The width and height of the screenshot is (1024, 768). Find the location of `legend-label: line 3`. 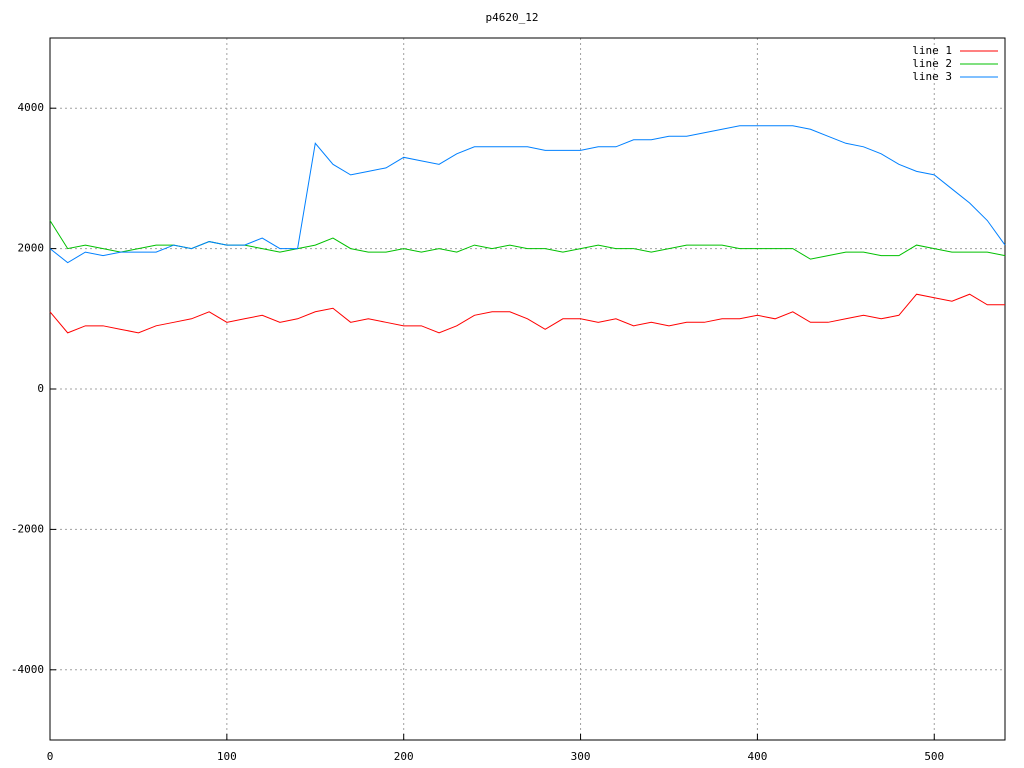

legend-label: line 3 is located at coordinates (932, 76).